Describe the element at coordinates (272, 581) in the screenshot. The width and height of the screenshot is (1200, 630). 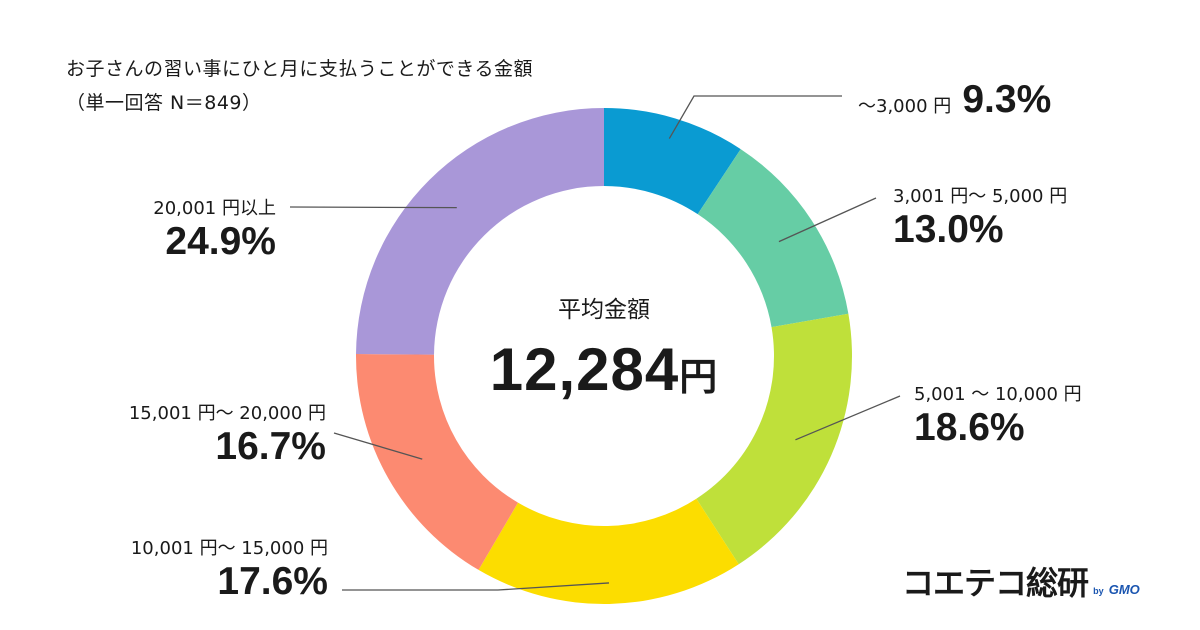
I see `slice-percent-3: 17.6%` at that location.